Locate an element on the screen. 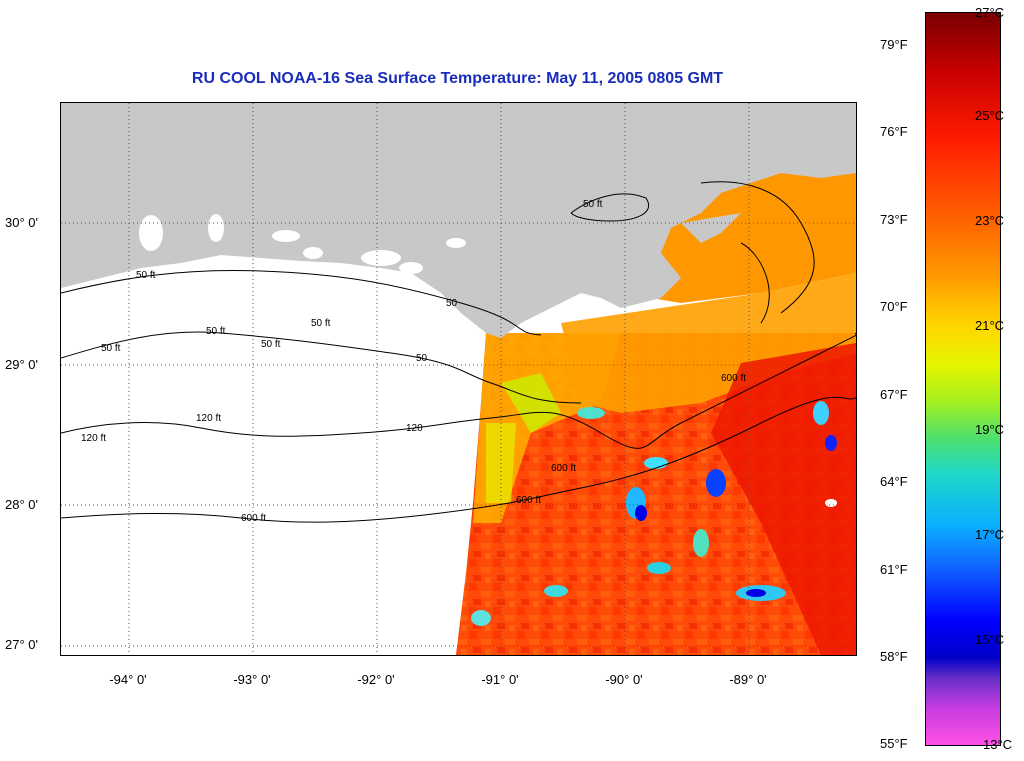 This screenshot has height=761, width=1024. colorbar-celsius-label: 19°C is located at coordinates (990, 429).